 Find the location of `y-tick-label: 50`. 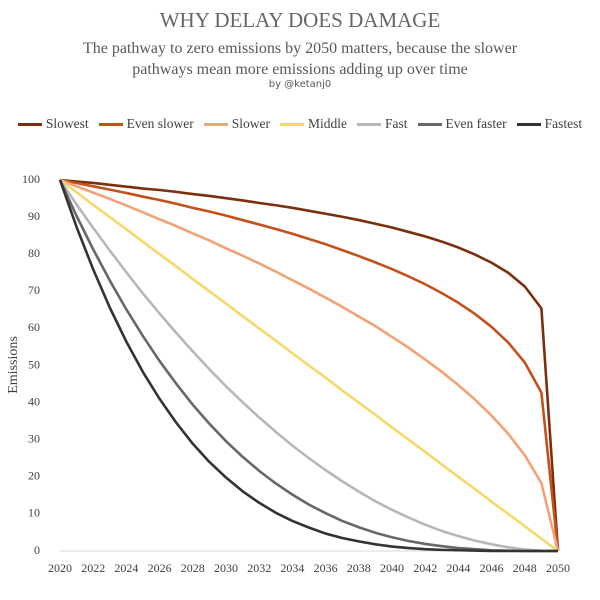

y-tick-label: 50 is located at coordinates (34, 364).